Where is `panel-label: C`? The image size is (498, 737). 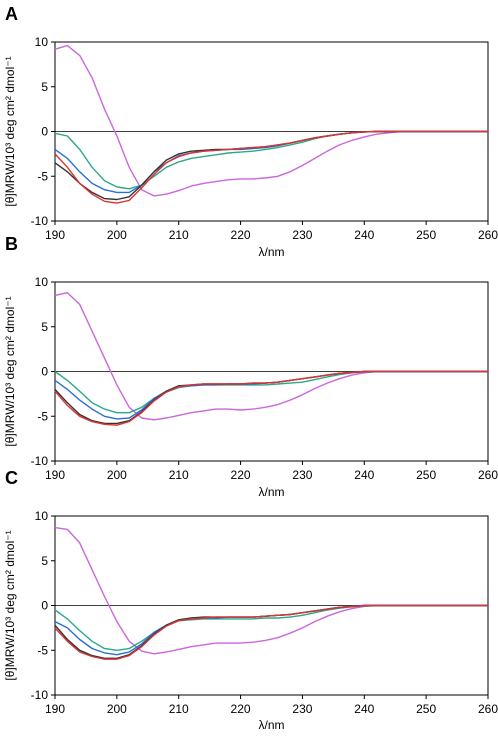
panel-label: C is located at coordinates (11, 478).